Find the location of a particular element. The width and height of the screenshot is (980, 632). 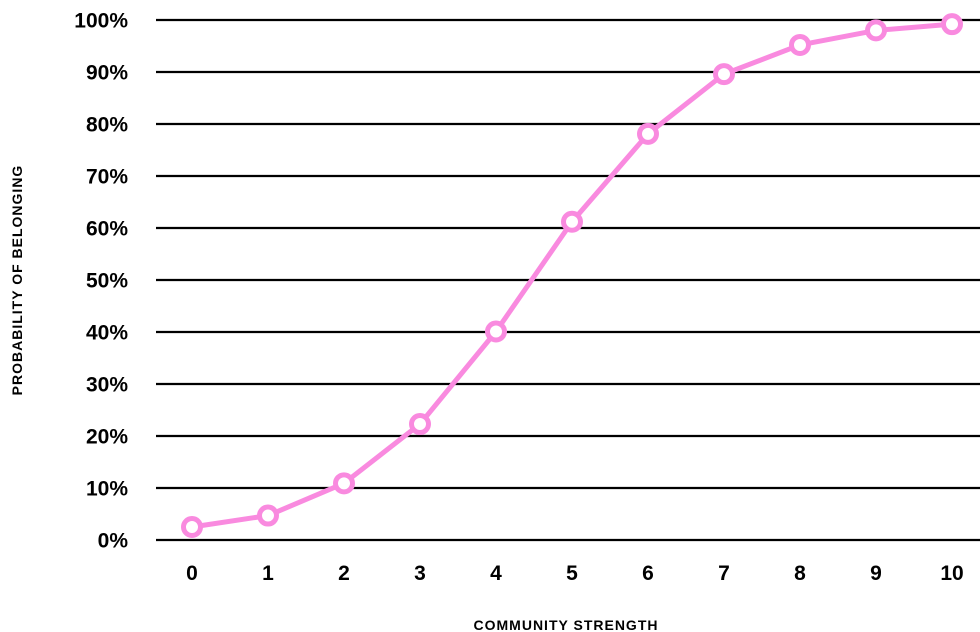

x-axis-title: COMMUNITY STRENGTH is located at coordinates (566, 624).